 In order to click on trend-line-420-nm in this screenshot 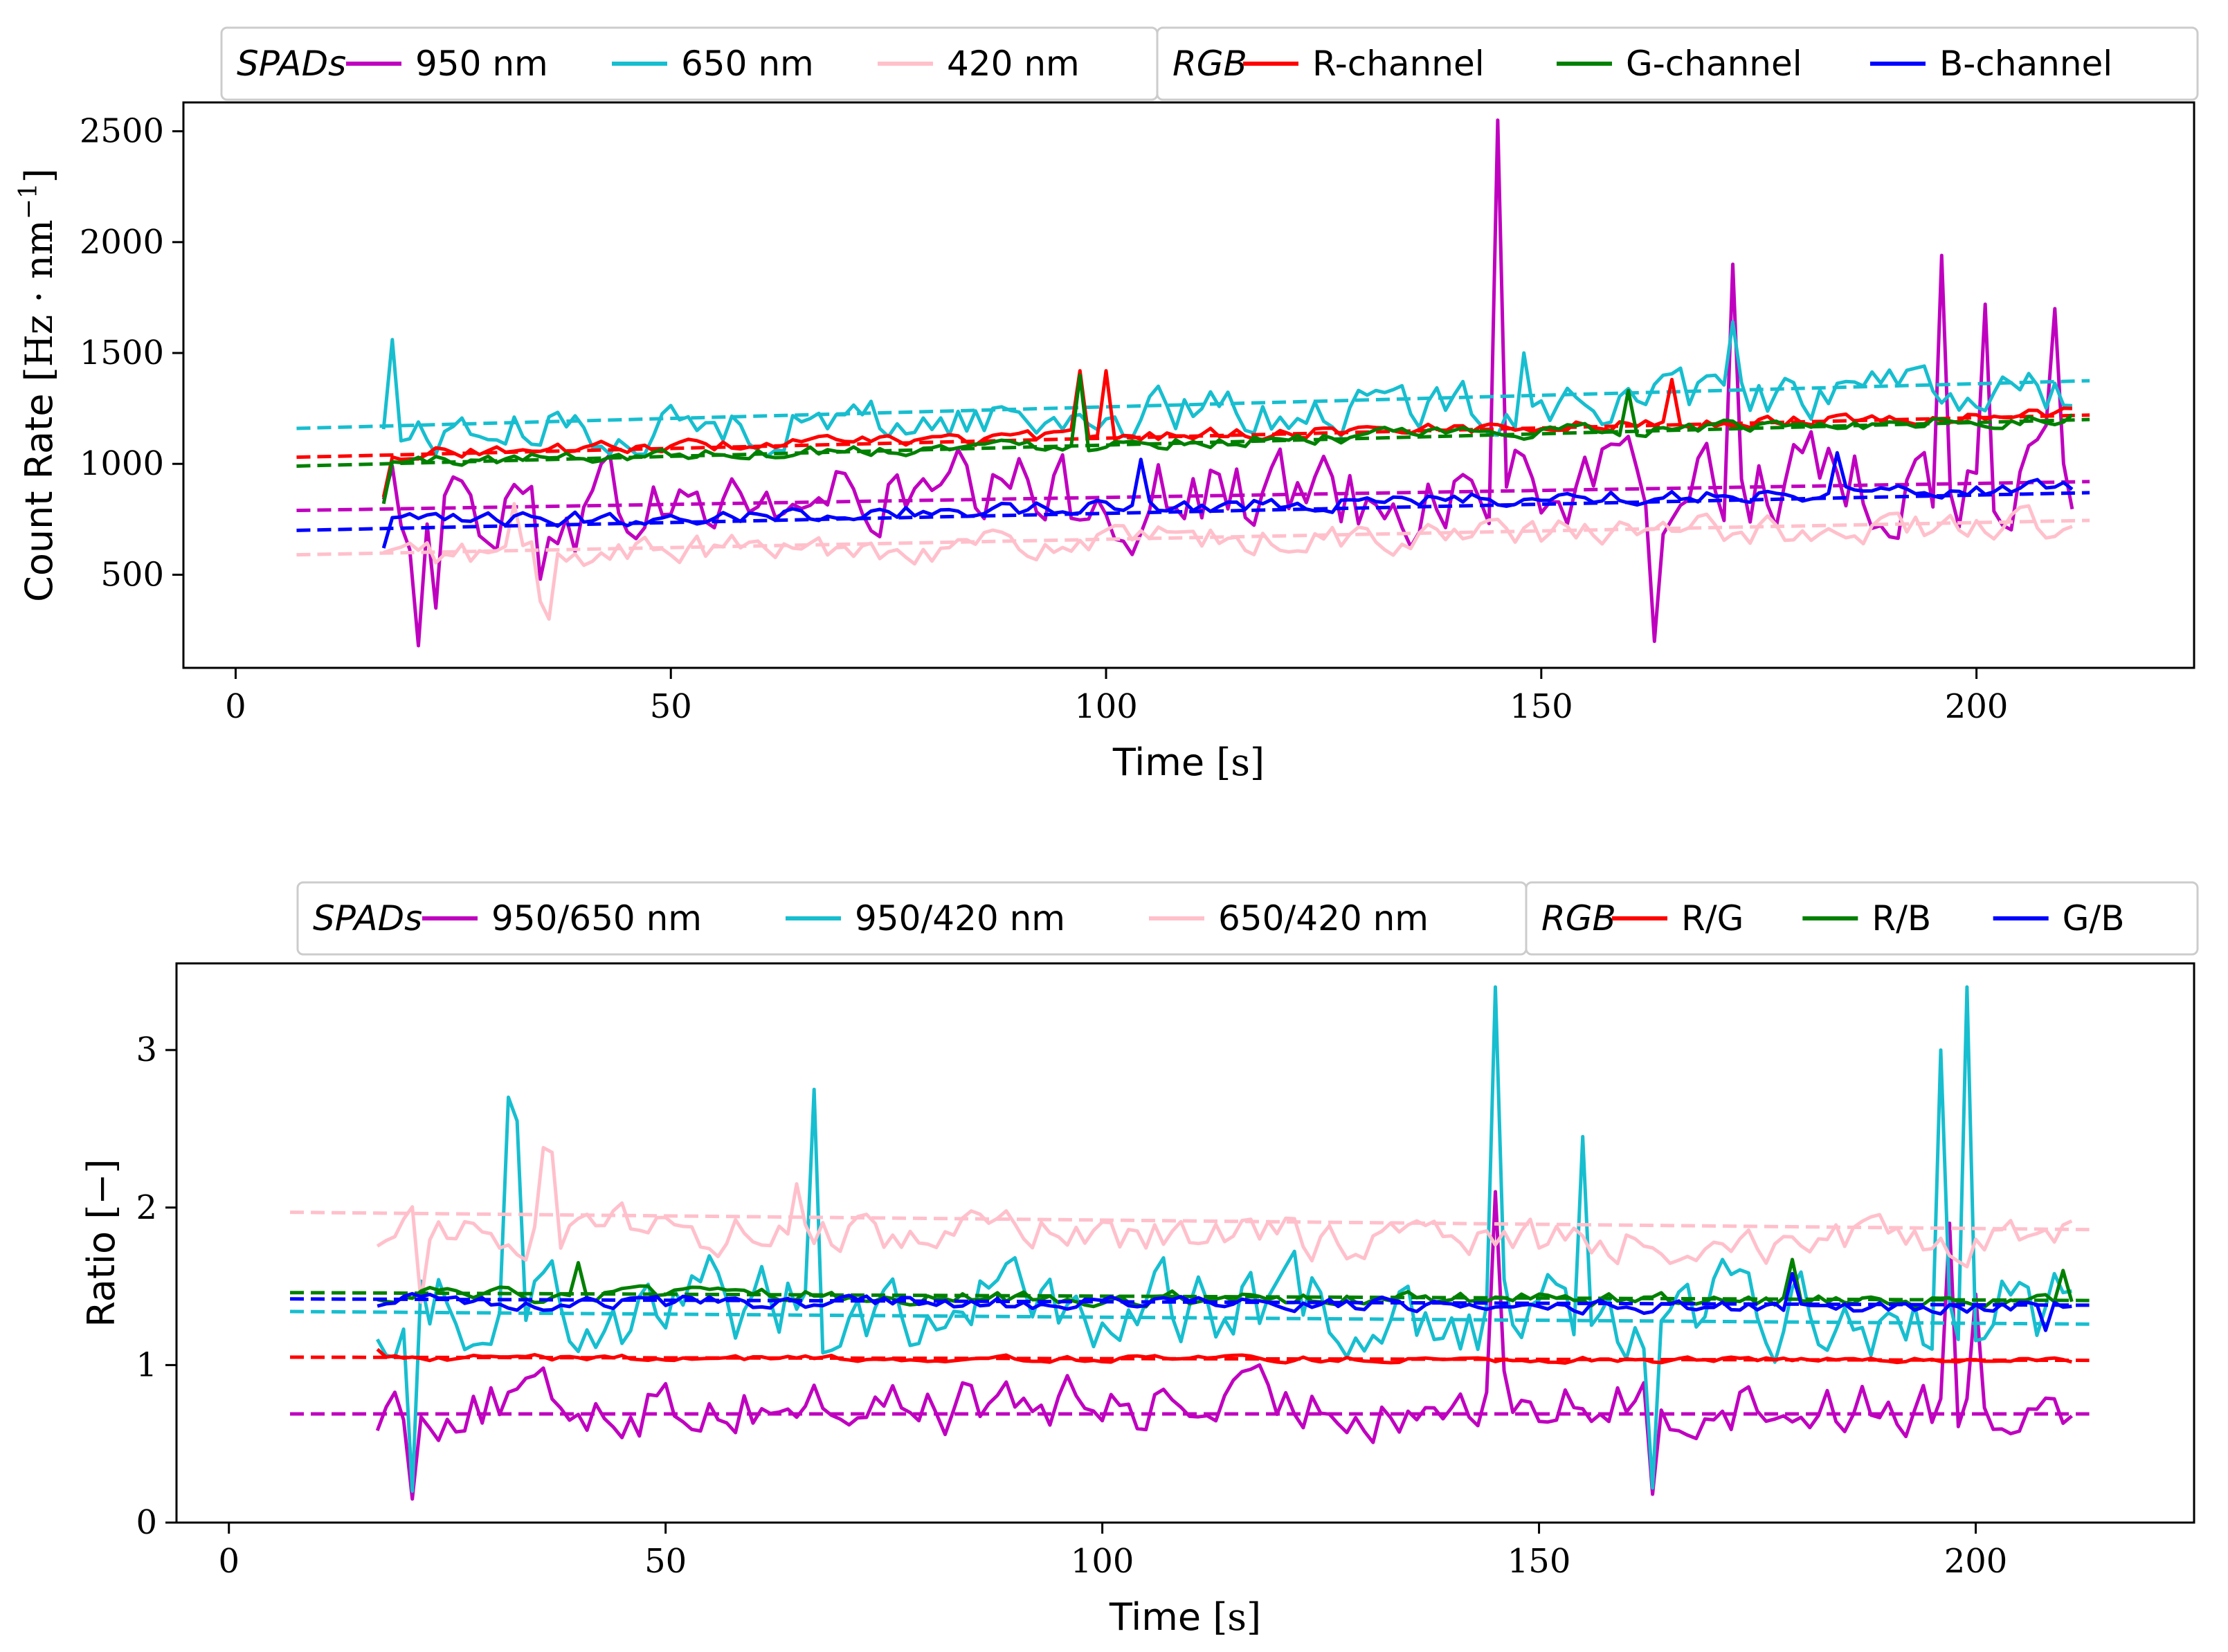, I will do `click(1193, 537)`.